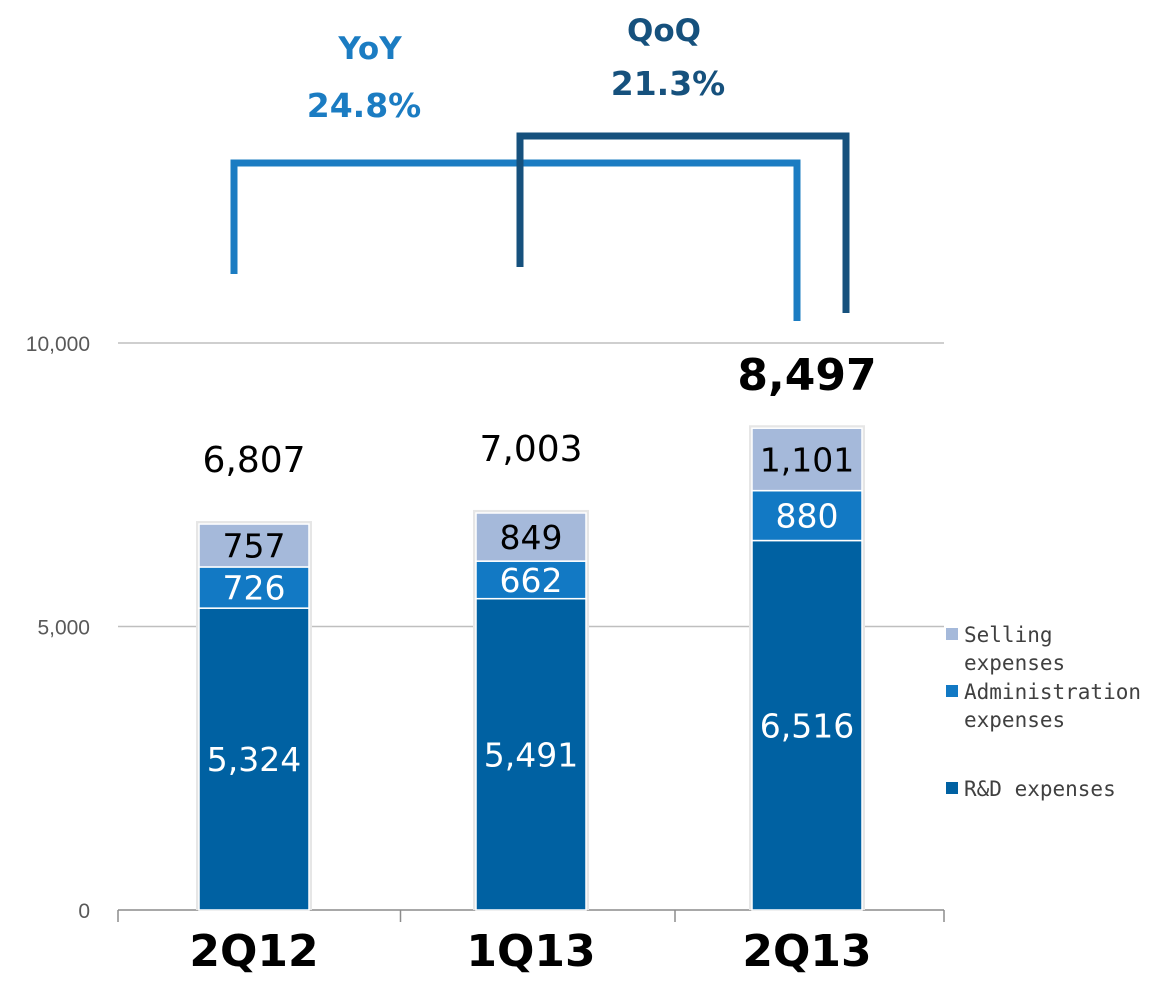  I want to click on data-label: 880, so click(807, 516).